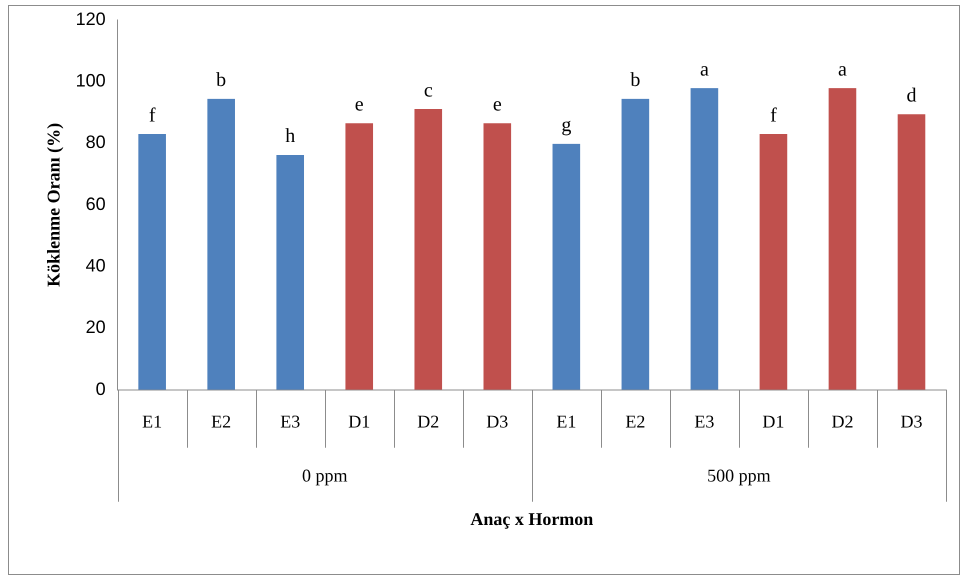 This screenshot has width=968, height=579. Describe the element at coordinates (532, 518) in the screenshot. I see `x-axis-title: Anaç x Hormon` at that location.